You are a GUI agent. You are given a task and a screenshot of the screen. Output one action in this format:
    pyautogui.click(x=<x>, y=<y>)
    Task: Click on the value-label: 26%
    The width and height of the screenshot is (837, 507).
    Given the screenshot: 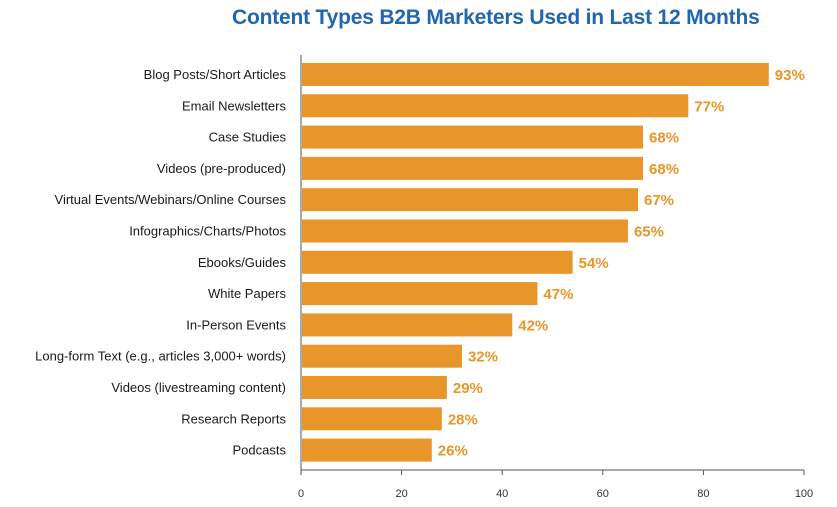 What is the action you would take?
    pyautogui.click(x=453, y=451)
    